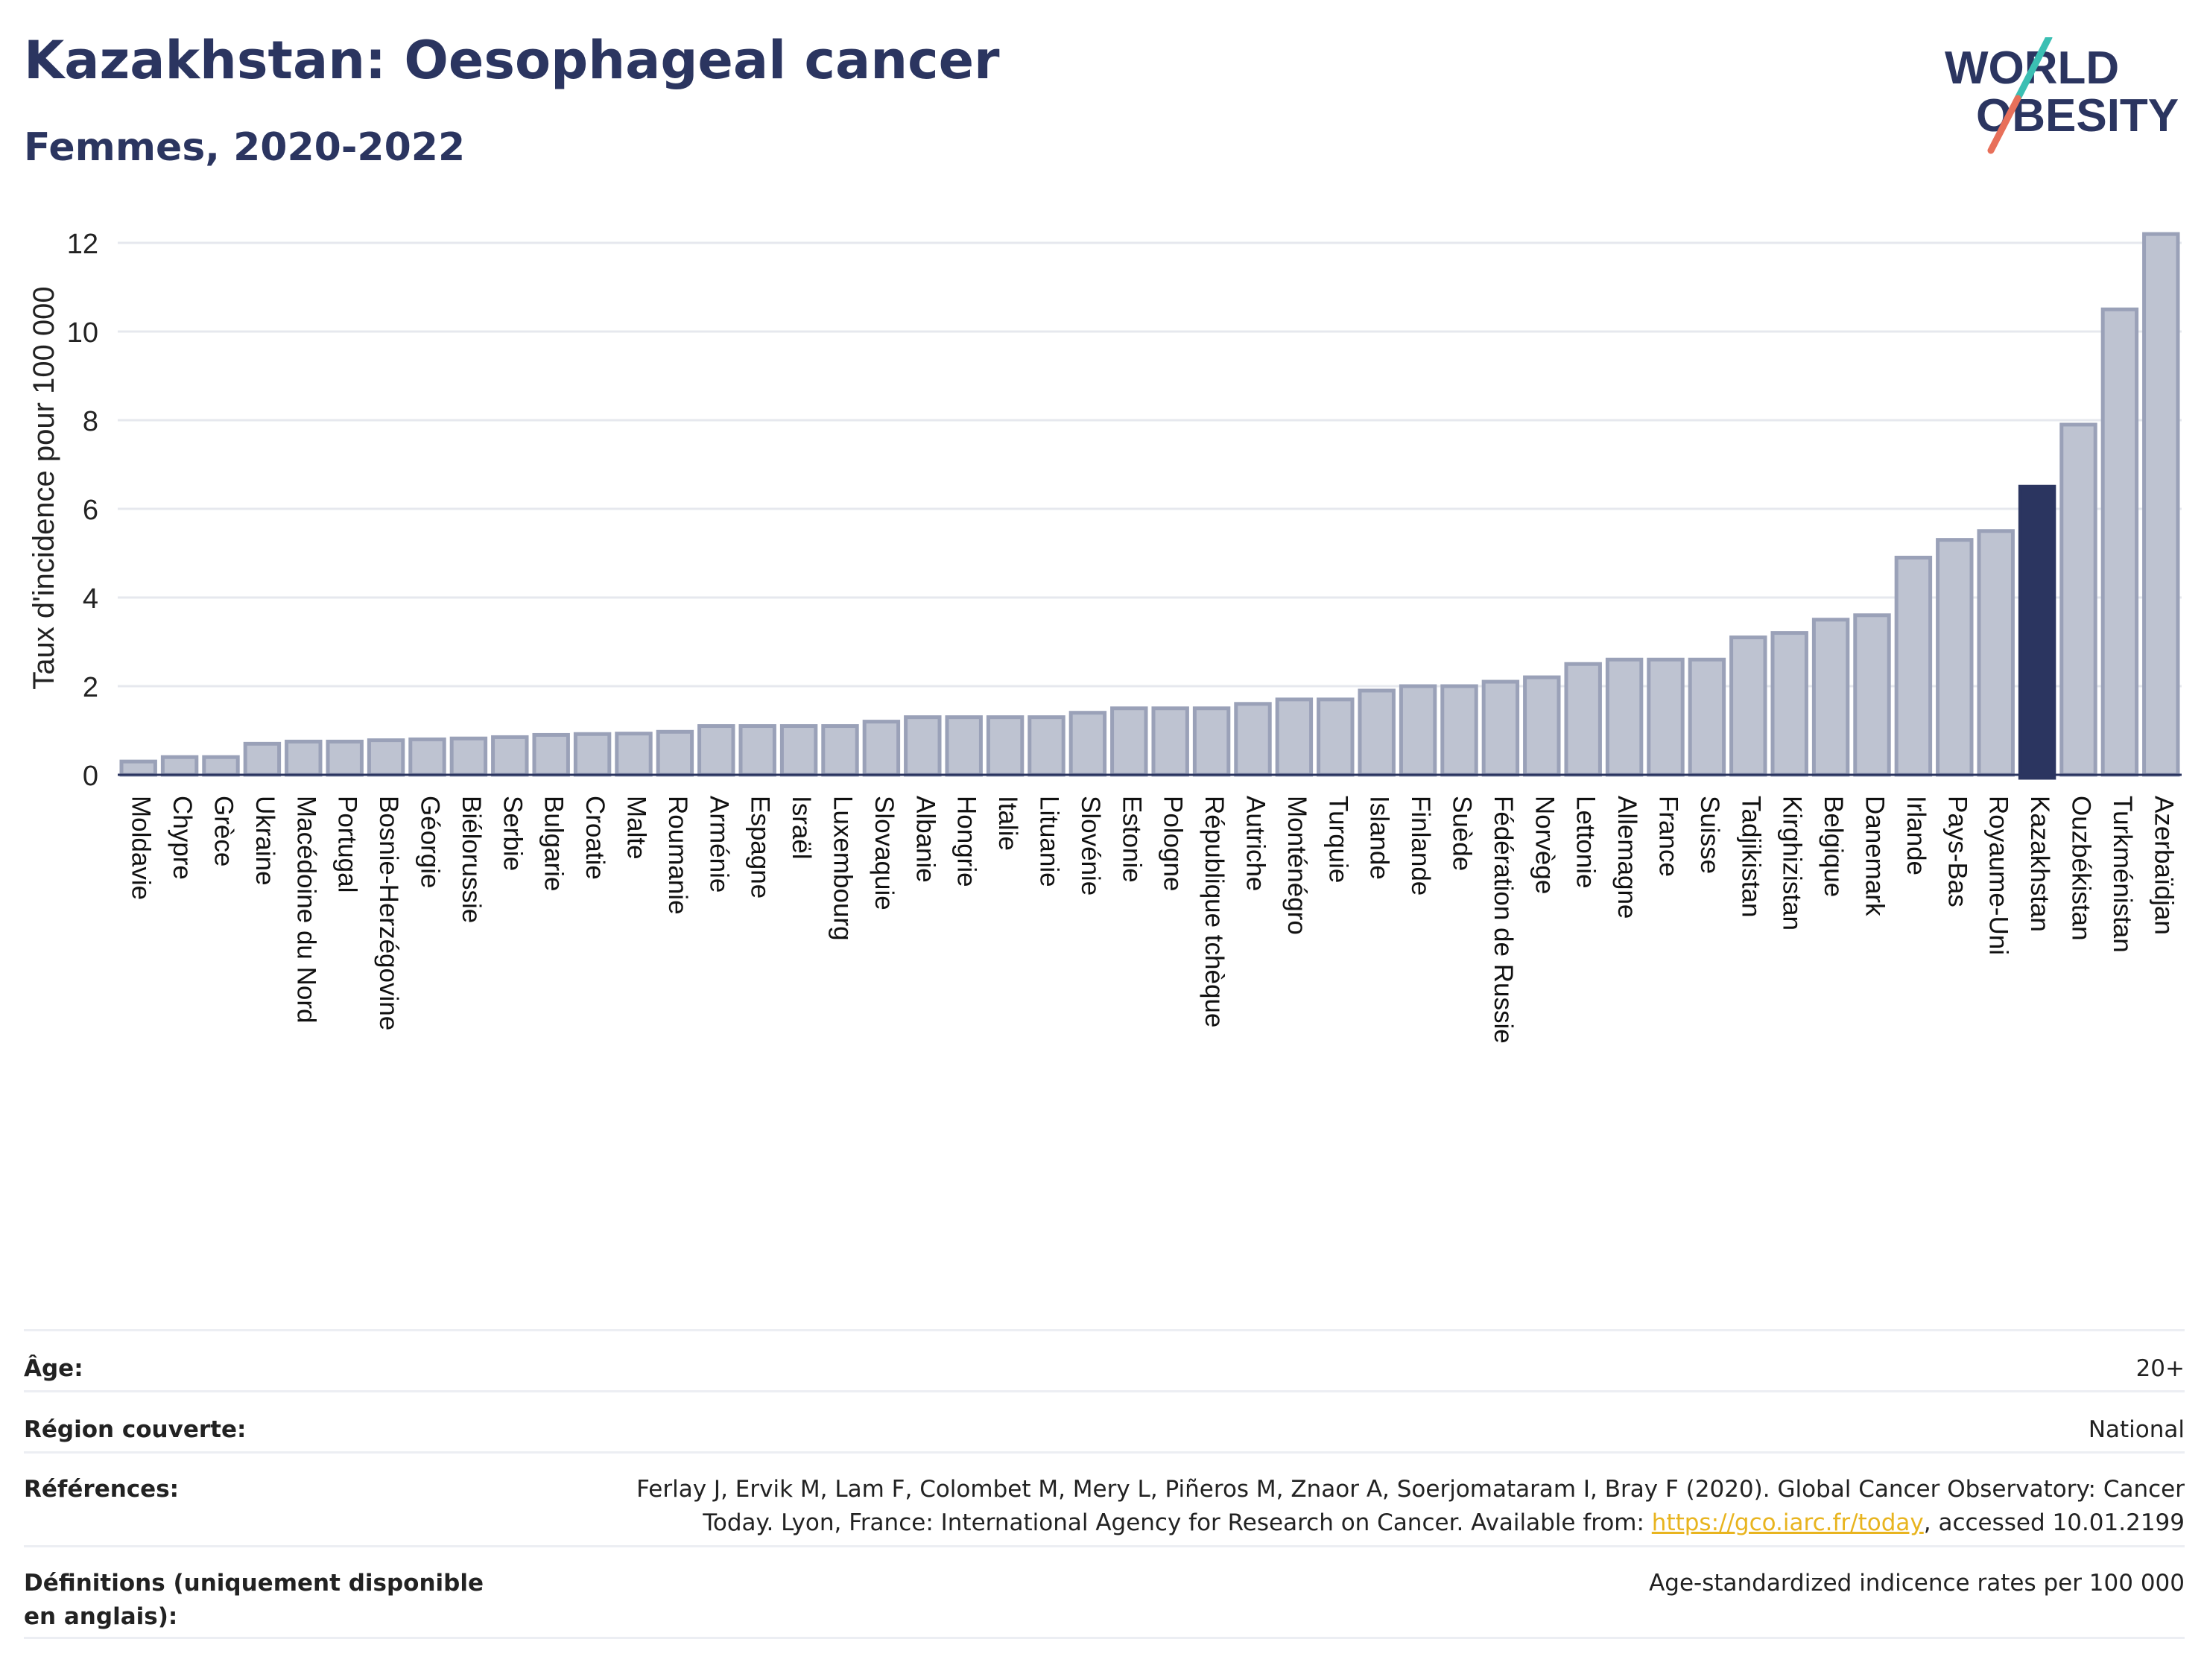 This screenshot has height=1680, width=2204. Describe the element at coordinates (102, 1489) in the screenshot. I see `references-label: Références:` at that location.